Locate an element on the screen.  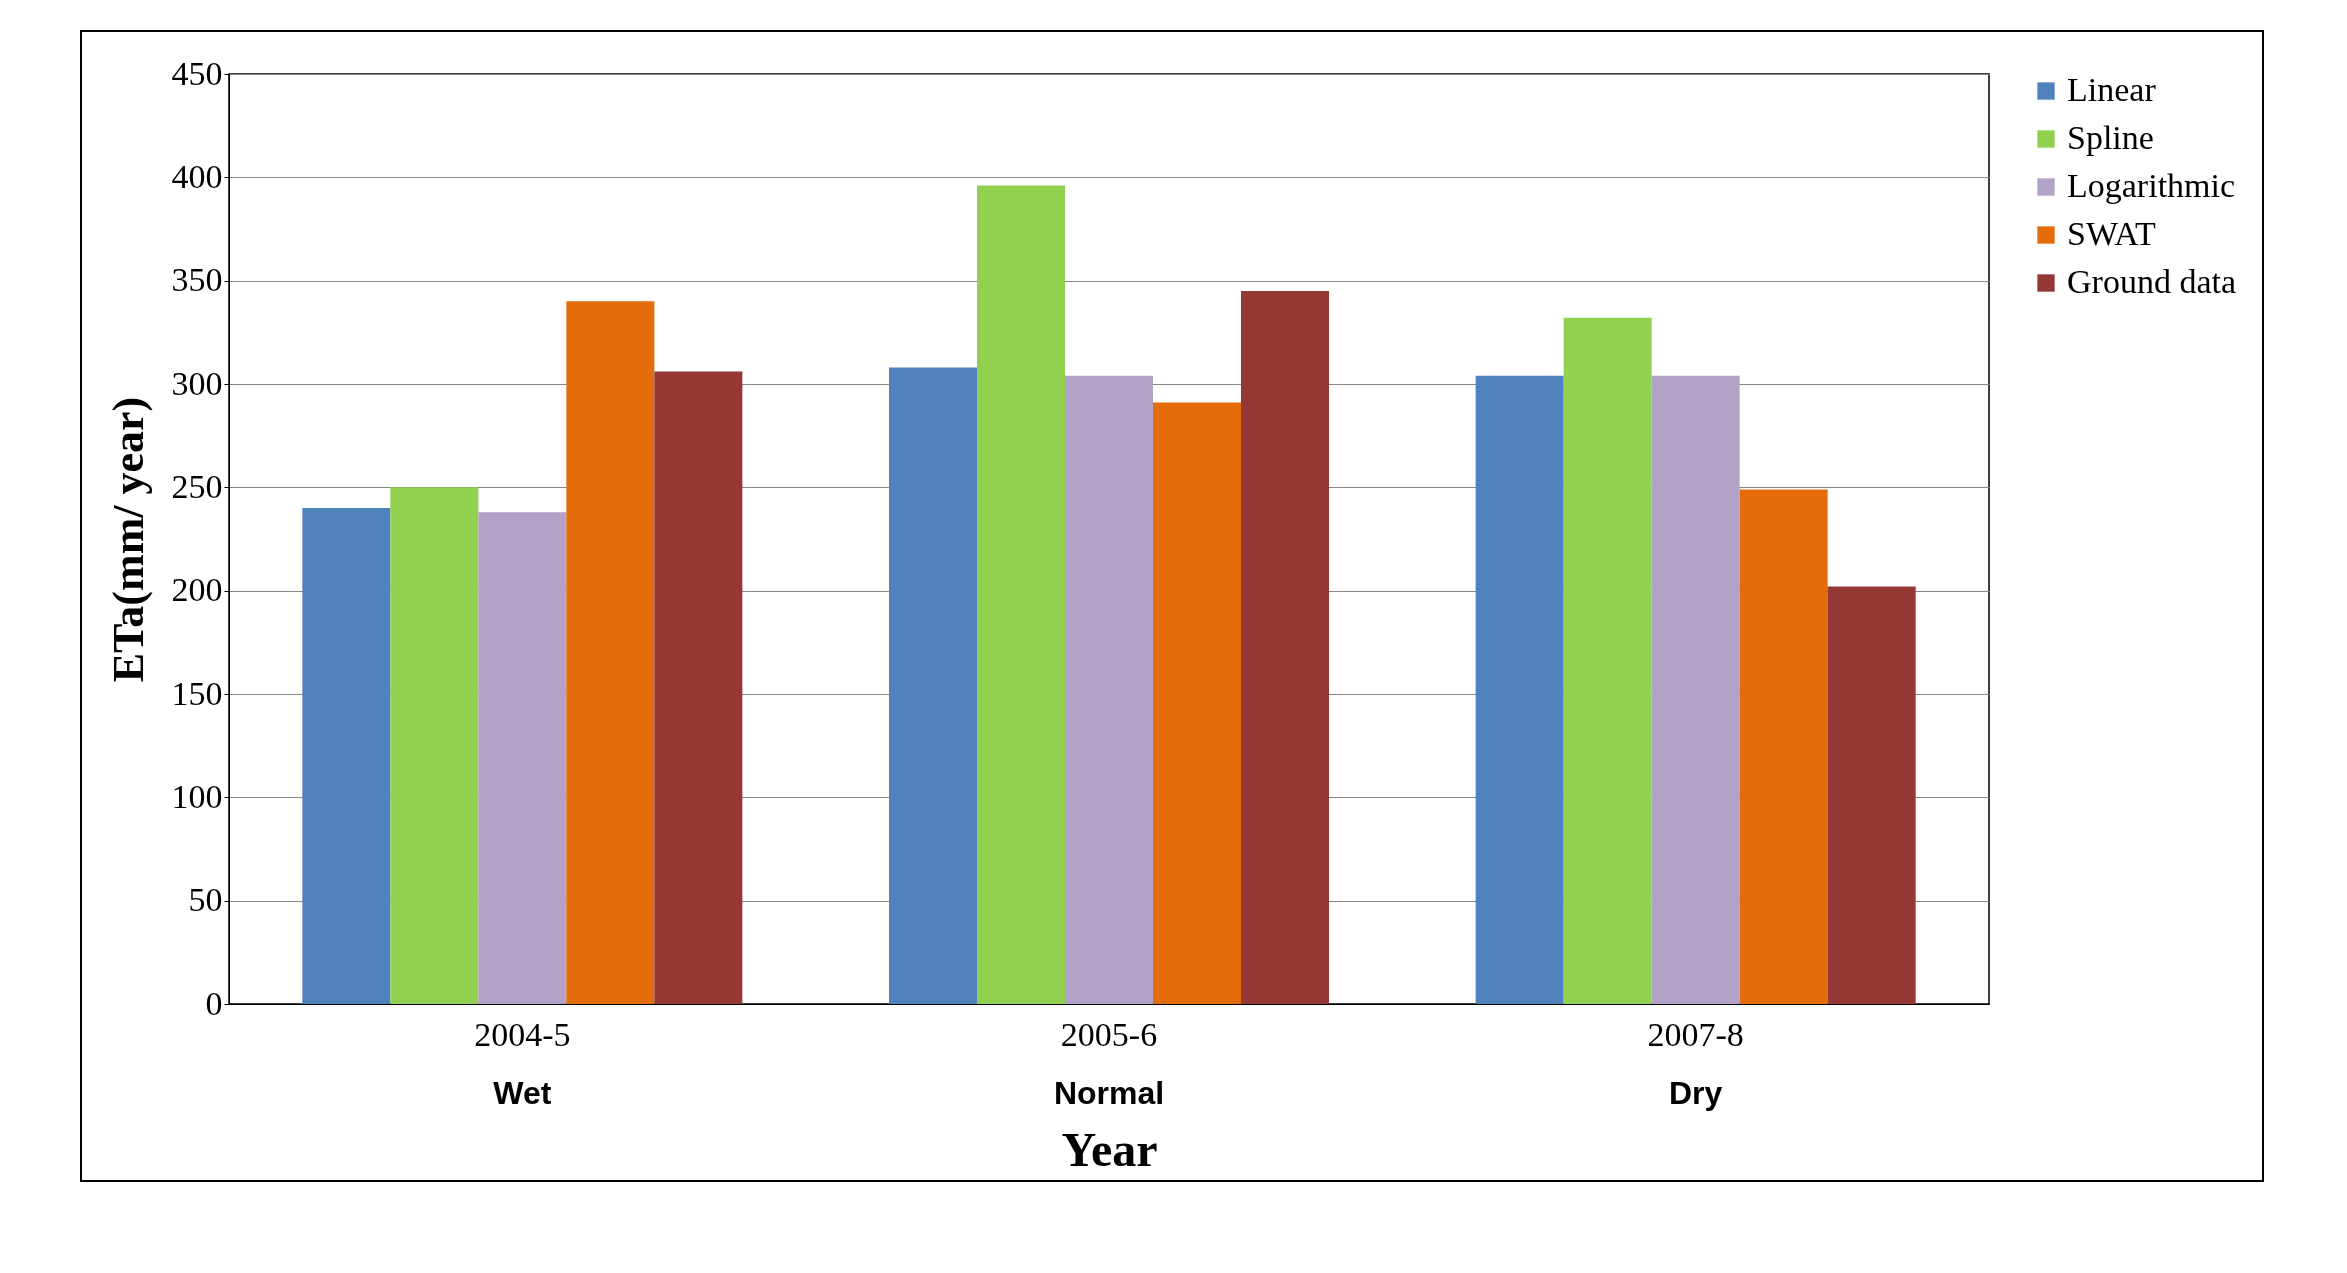
legend-label: Ground data is located at coordinates (2152, 281).